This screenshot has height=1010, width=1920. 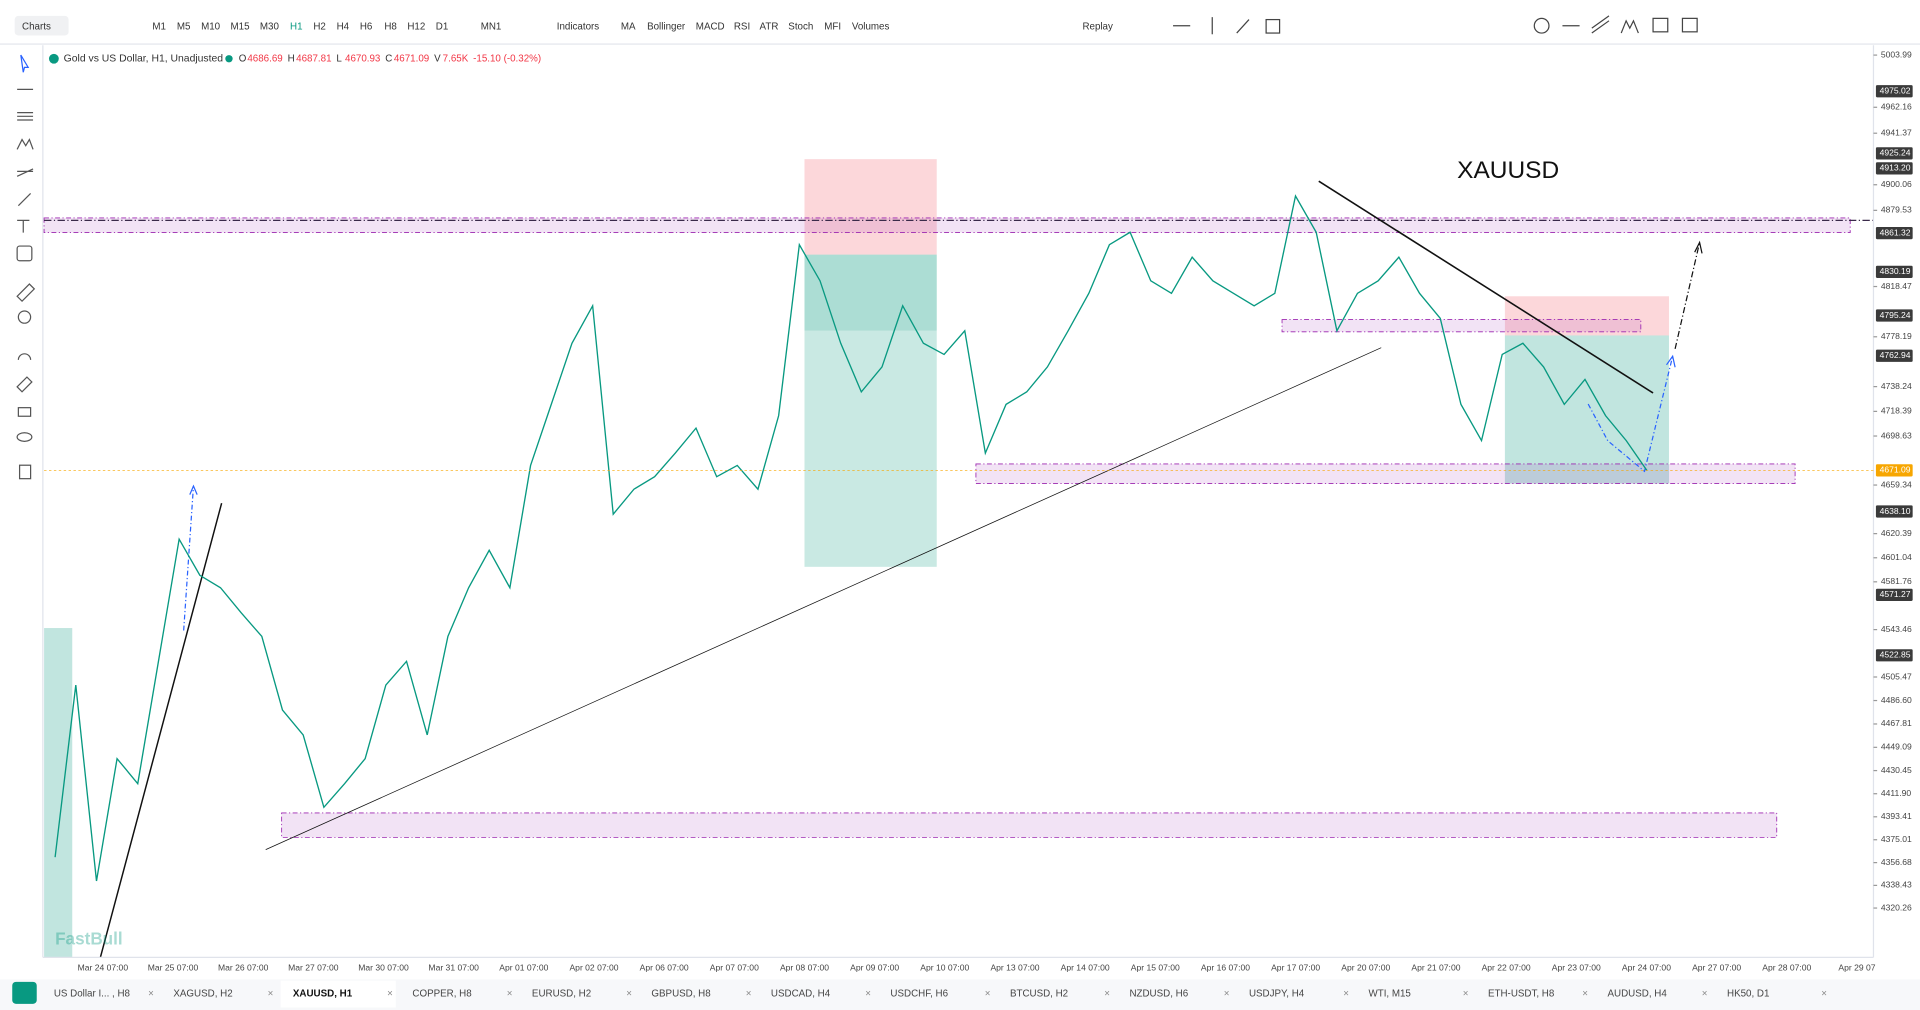 I want to click on timeframe: H8, so click(x=390, y=27).